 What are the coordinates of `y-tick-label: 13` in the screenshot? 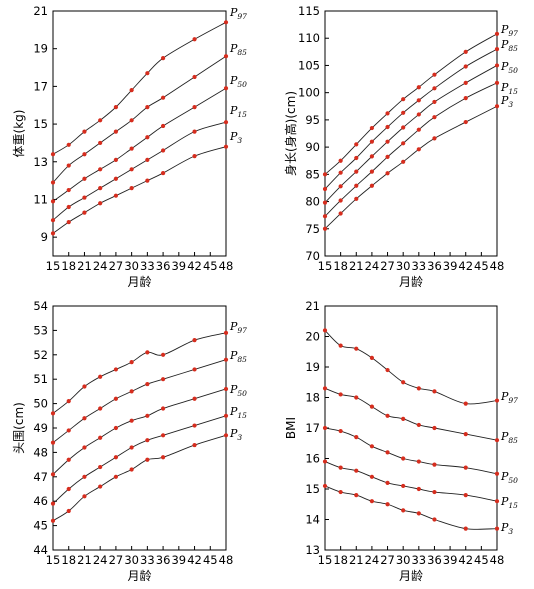 It's located at (312, 550).